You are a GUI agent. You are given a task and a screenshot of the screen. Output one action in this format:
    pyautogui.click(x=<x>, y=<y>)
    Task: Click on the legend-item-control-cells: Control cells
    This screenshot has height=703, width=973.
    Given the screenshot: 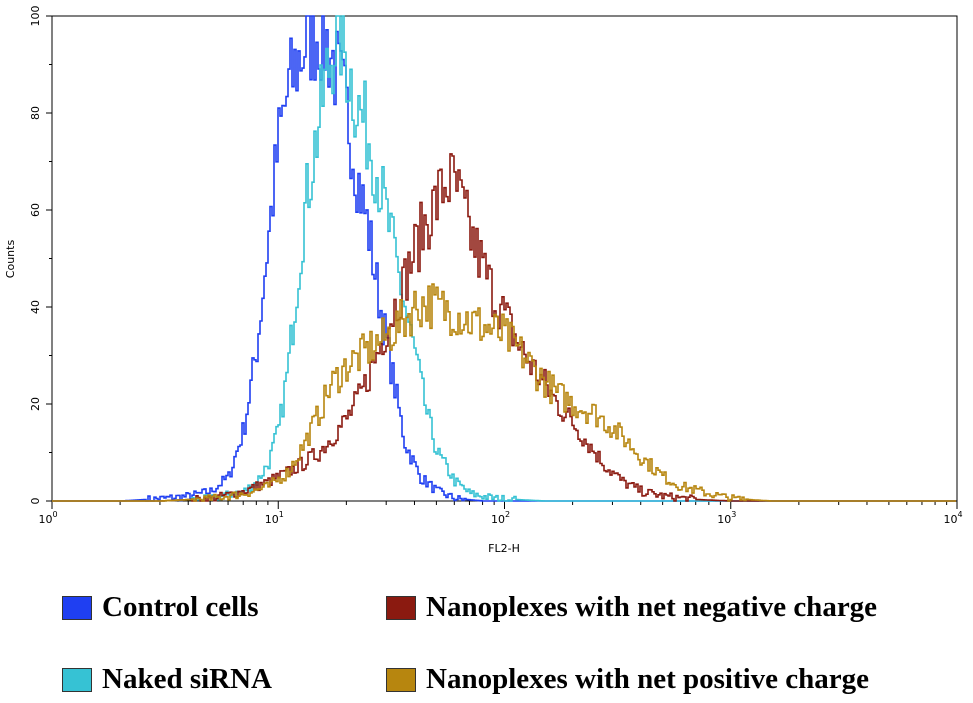 What is the action you would take?
    pyautogui.click(x=160, y=607)
    